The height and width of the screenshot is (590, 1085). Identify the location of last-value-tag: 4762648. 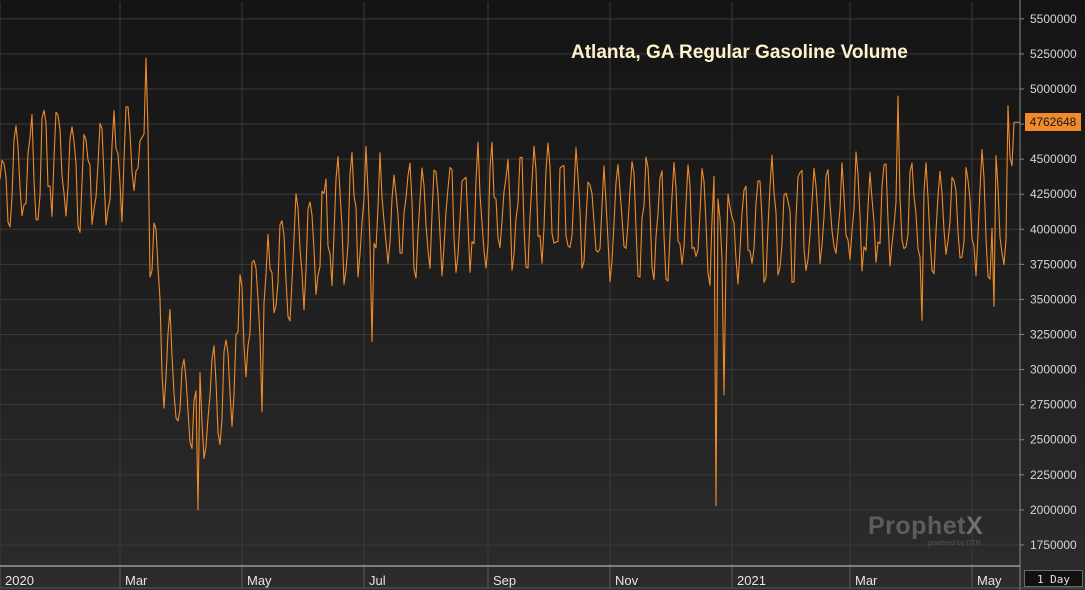
(1053, 122).